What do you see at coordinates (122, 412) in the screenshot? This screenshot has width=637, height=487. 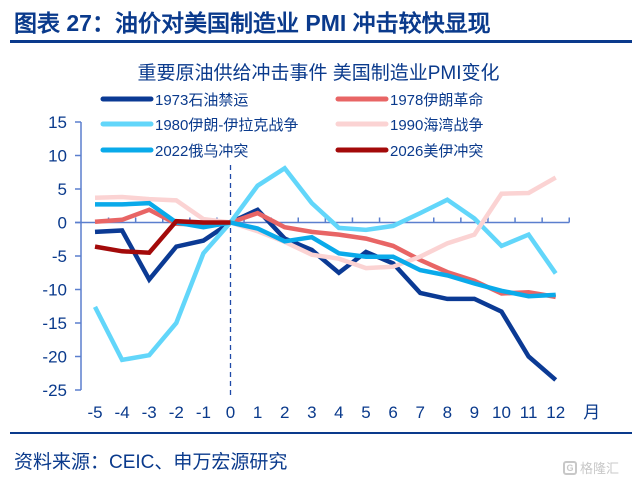 I see `x-tick-label: -4` at bounding box center [122, 412].